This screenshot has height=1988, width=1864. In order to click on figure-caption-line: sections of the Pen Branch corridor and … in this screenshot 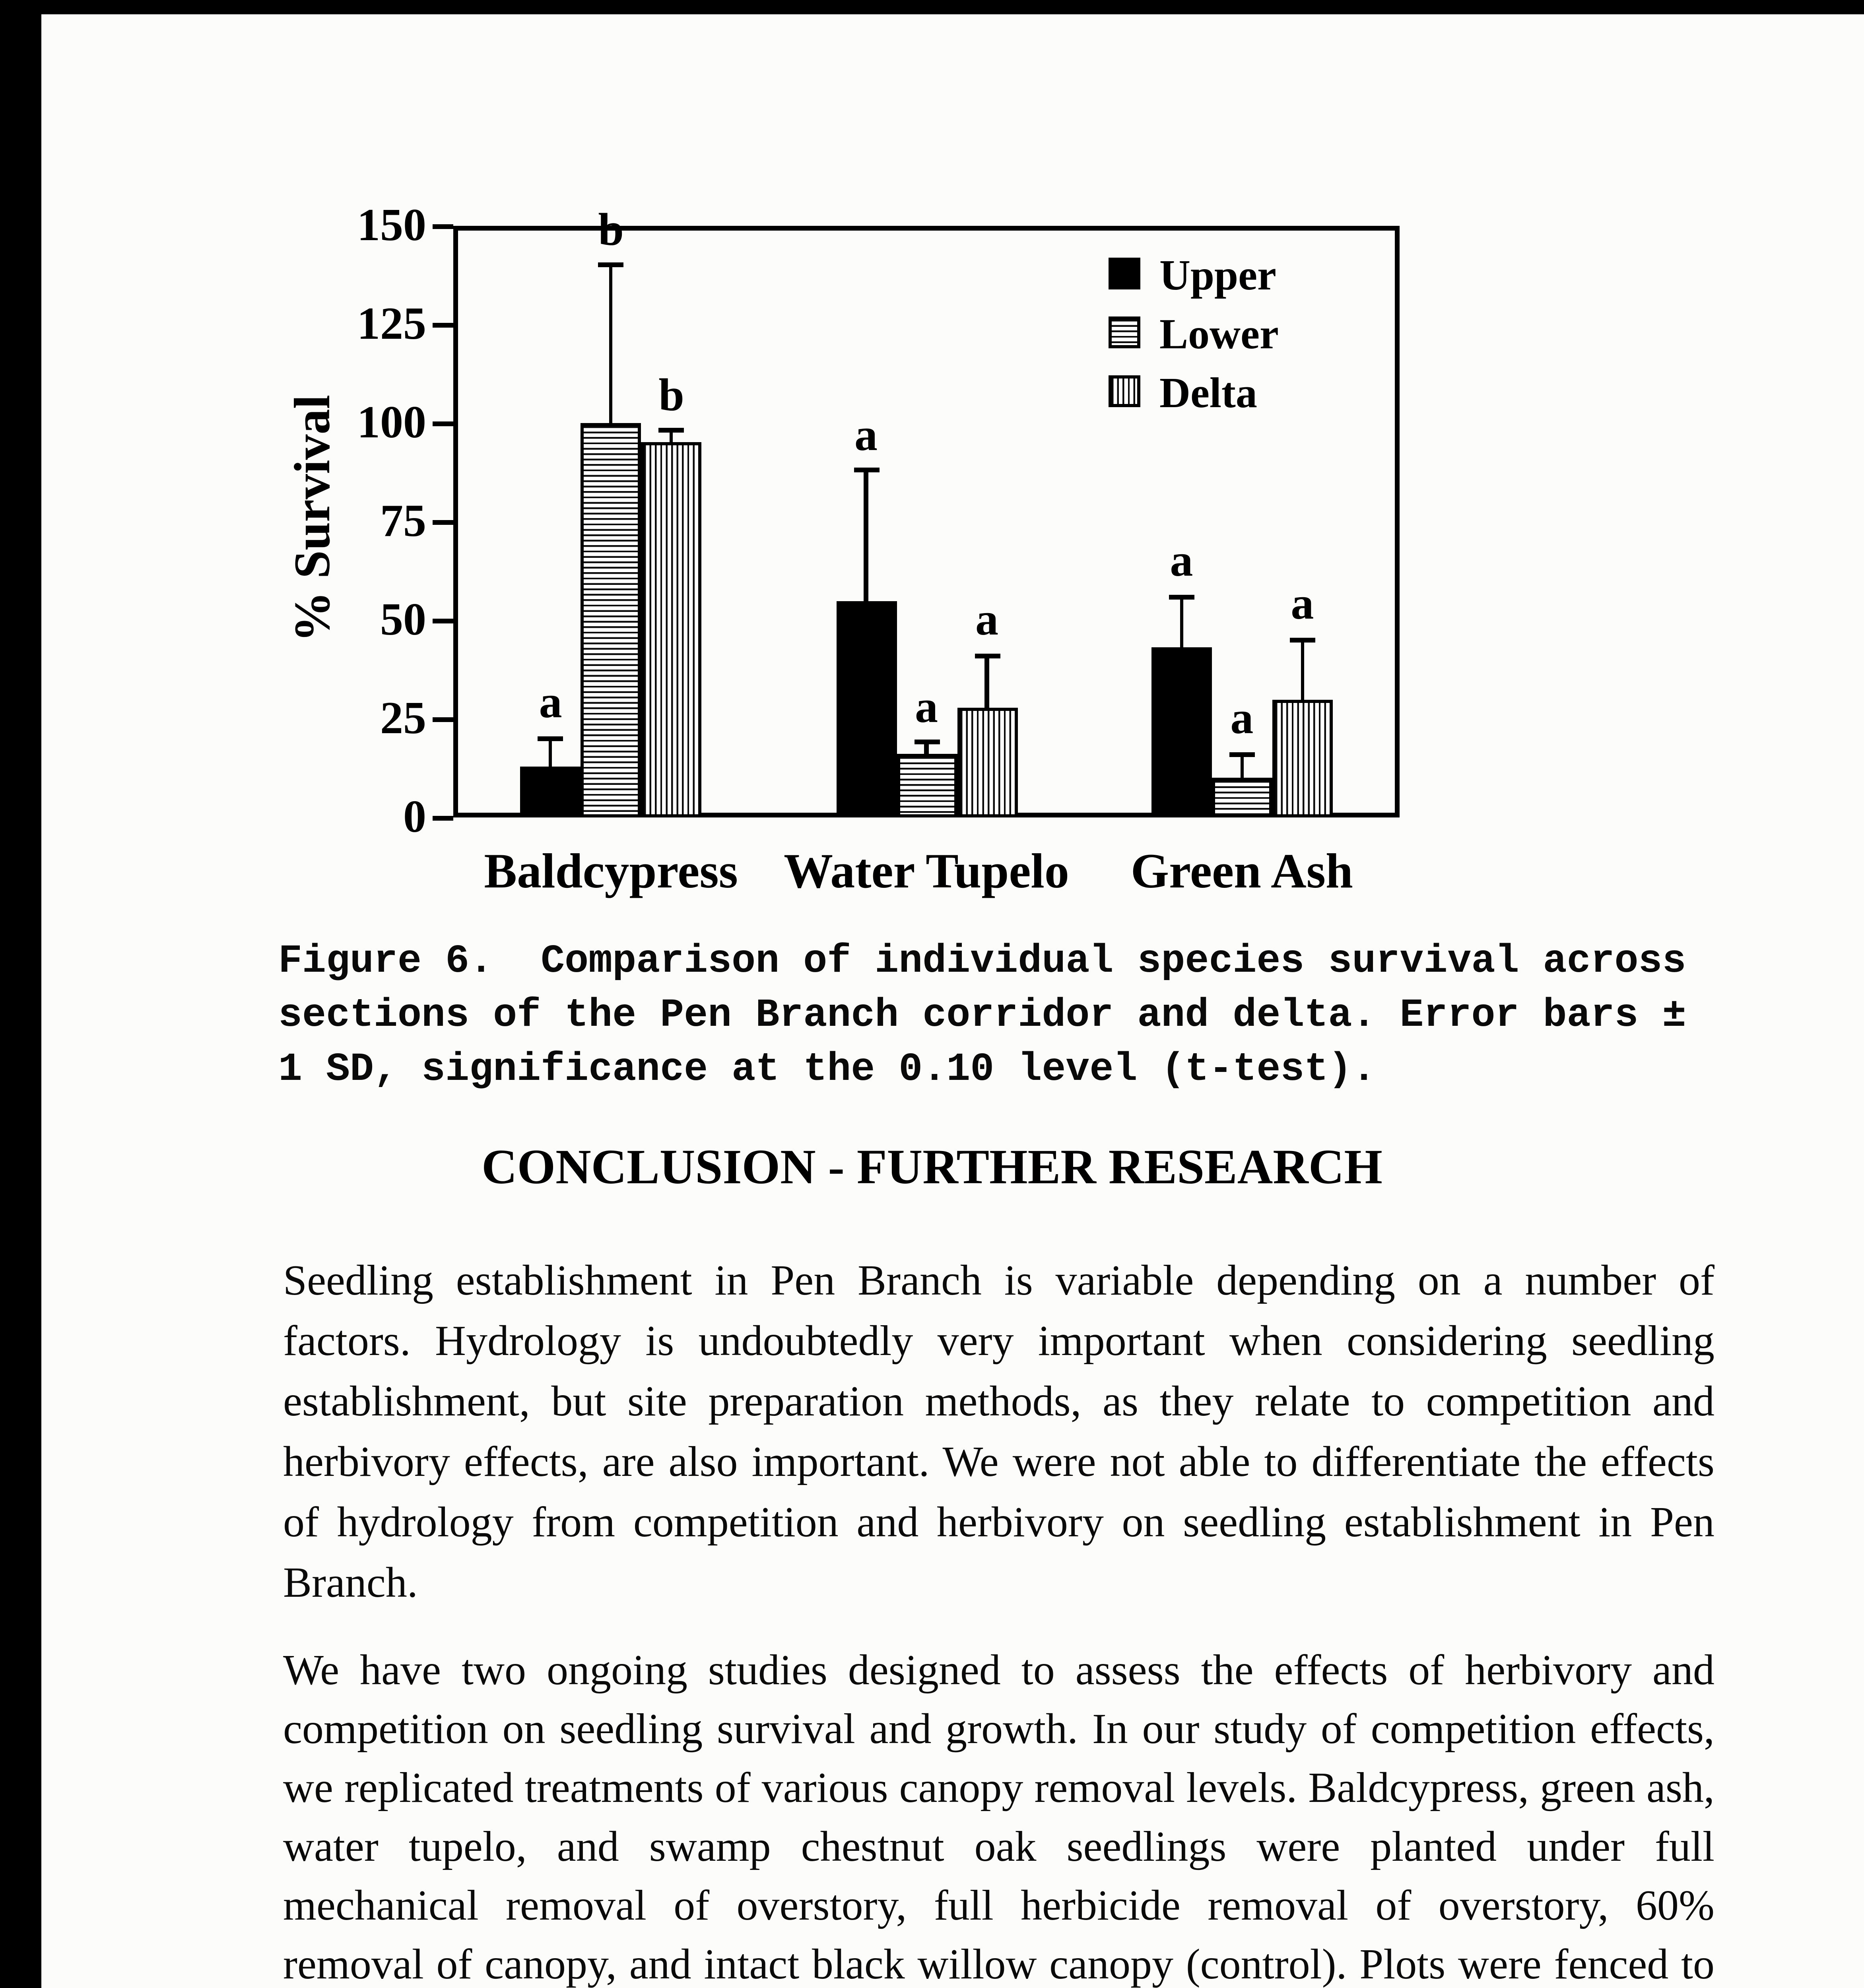, I will do `click(982, 1015)`.